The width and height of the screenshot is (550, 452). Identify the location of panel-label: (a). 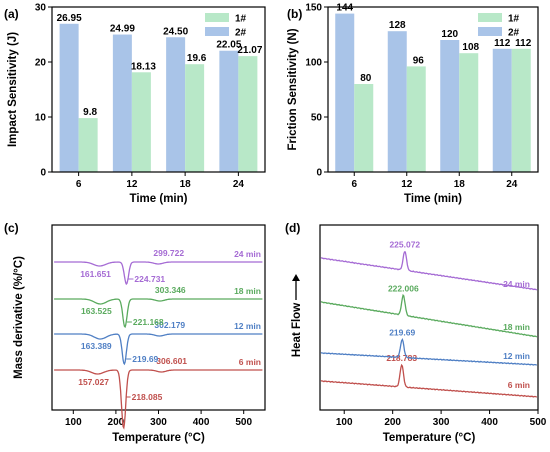
(11, 14).